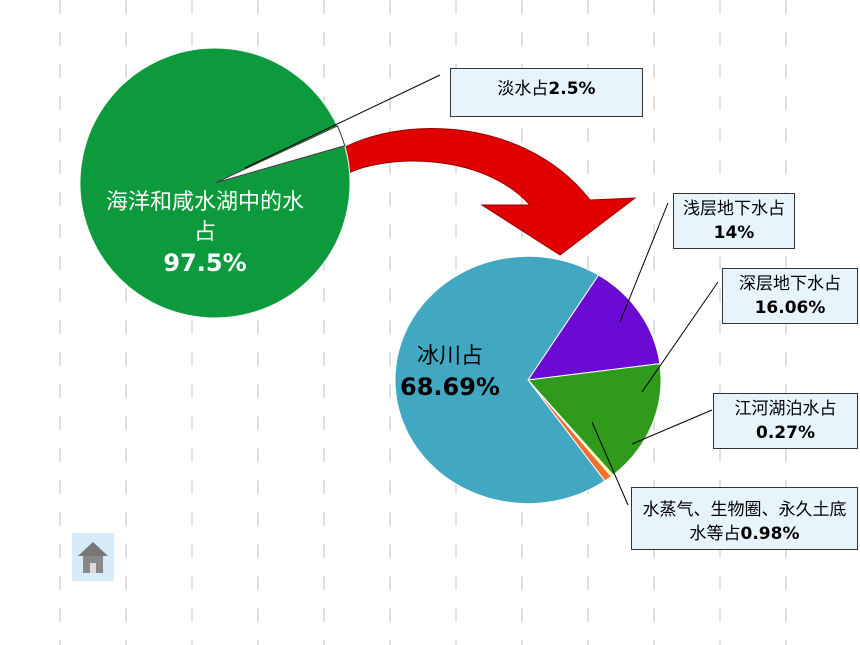 The image size is (860, 645). Describe the element at coordinates (790, 296) in the screenshot. I see `slice-label: 深层地下水占 16.06%` at that location.